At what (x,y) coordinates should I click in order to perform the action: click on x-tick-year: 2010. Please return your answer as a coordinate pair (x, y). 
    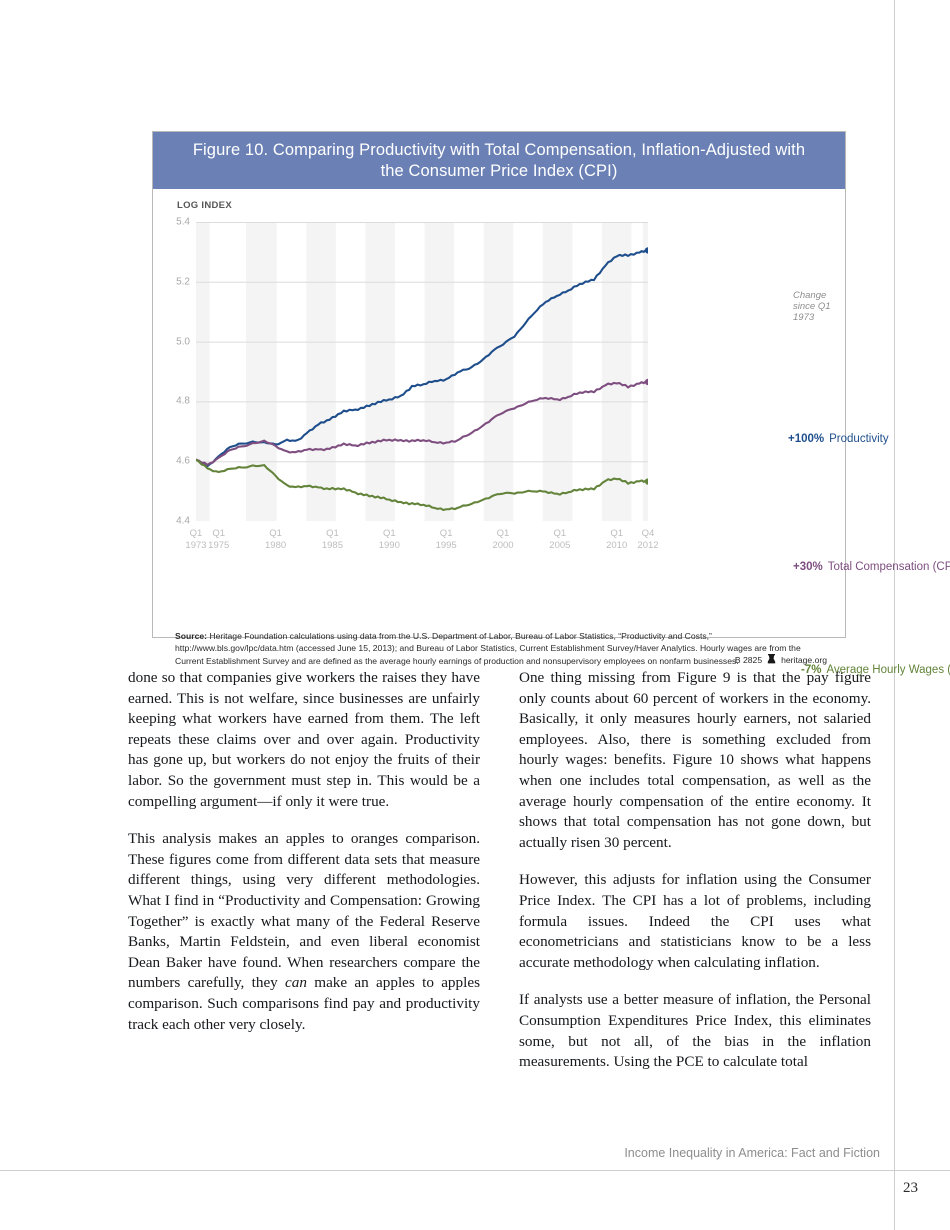
    Looking at the image, I should click on (617, 545).